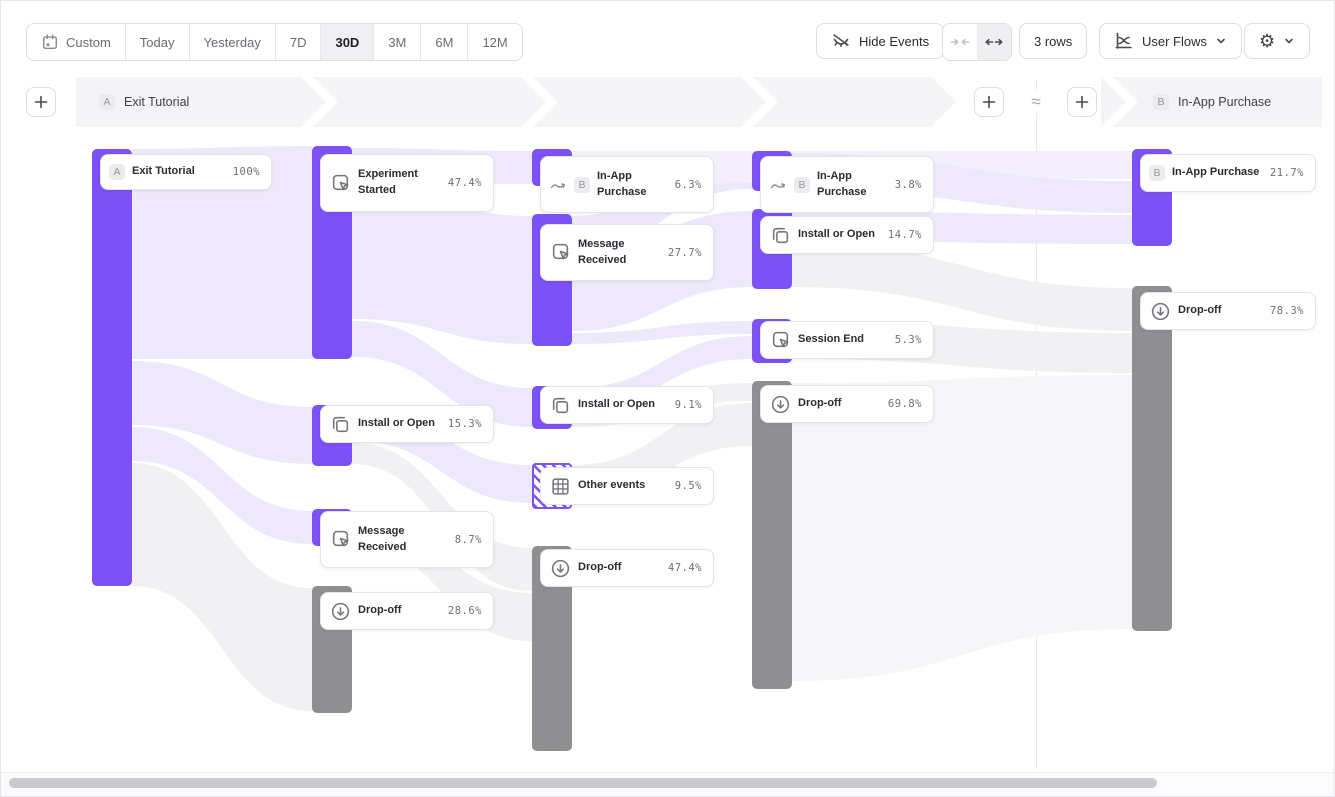 The image size is (1335, 797). I want to click on range-3m: 3M, so click(398, 42).